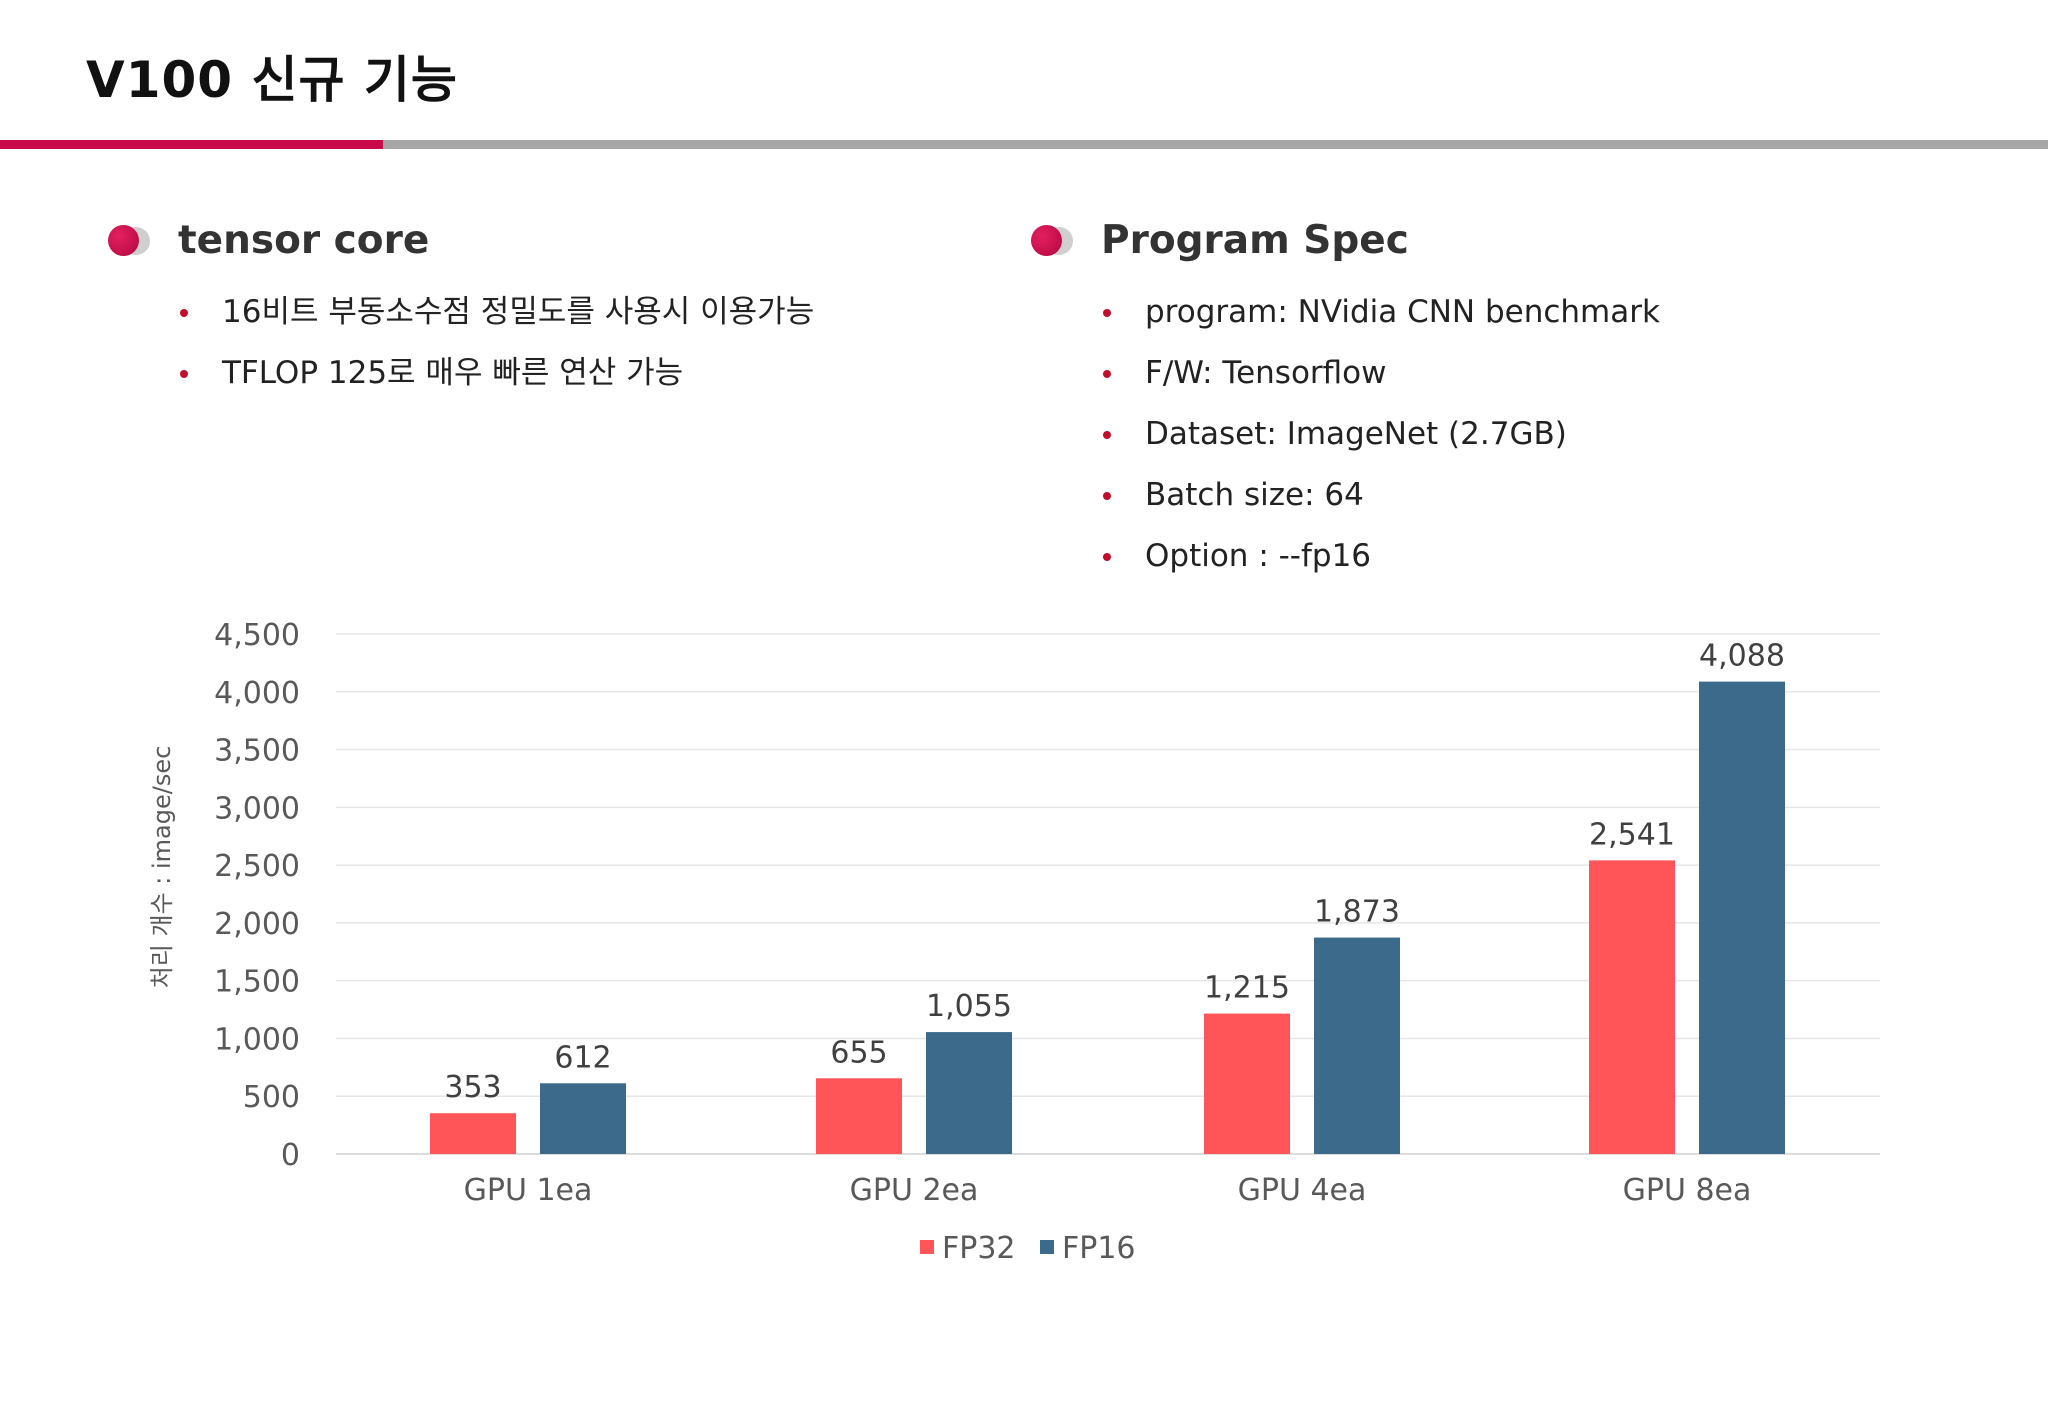 This screenshot has height=1418, width=2048. I want to click on x-tick-label: GPU 2ea, so click(914, 1190).